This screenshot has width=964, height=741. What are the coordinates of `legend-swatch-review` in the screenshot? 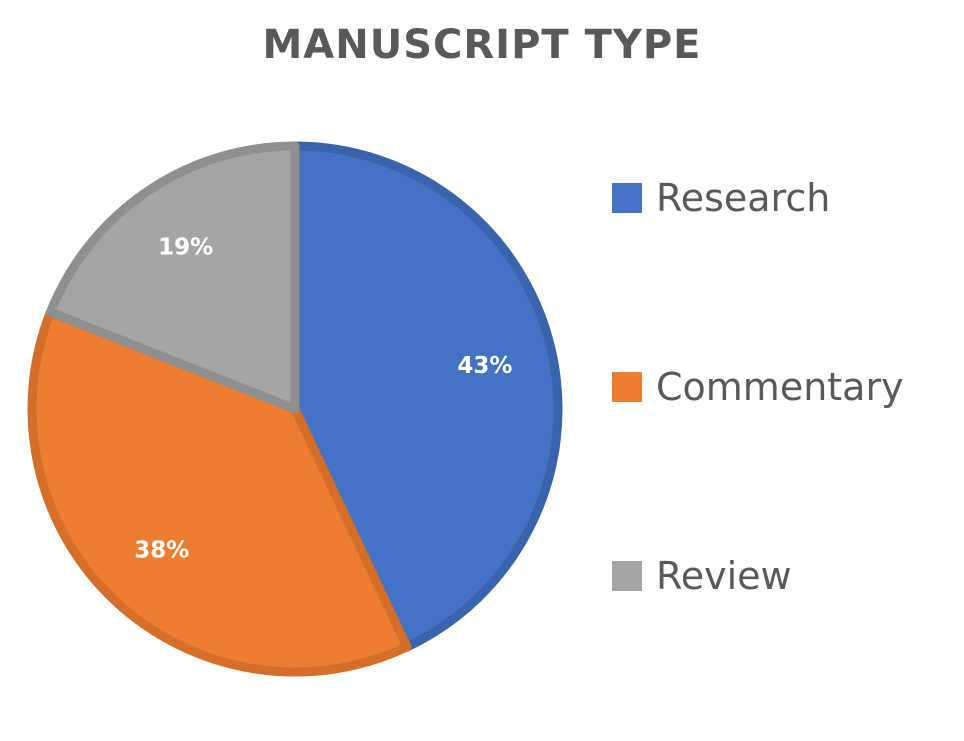 It's located at (627, 576).